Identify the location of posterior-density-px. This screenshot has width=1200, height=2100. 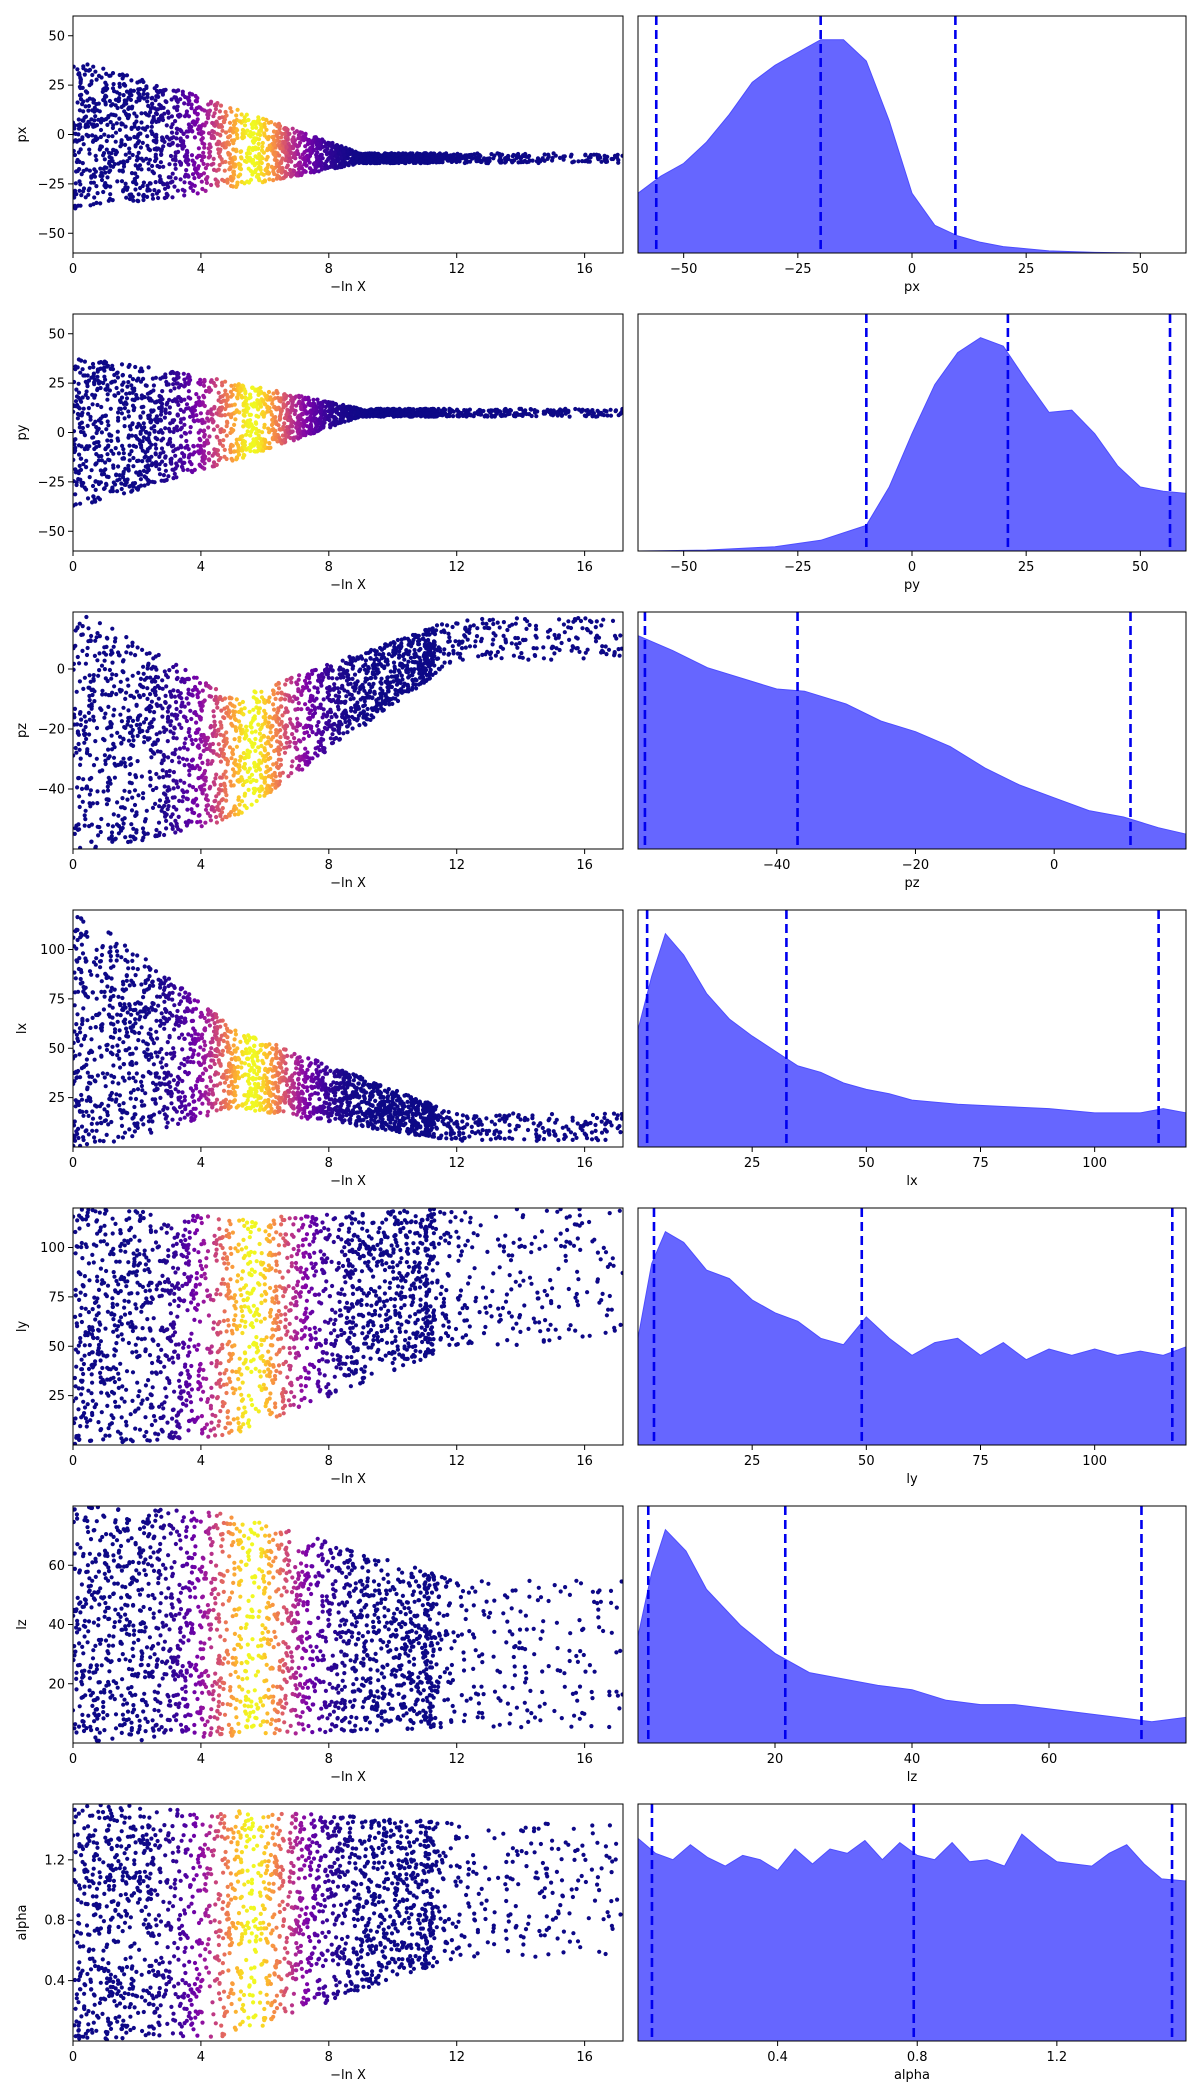
(912, 146).